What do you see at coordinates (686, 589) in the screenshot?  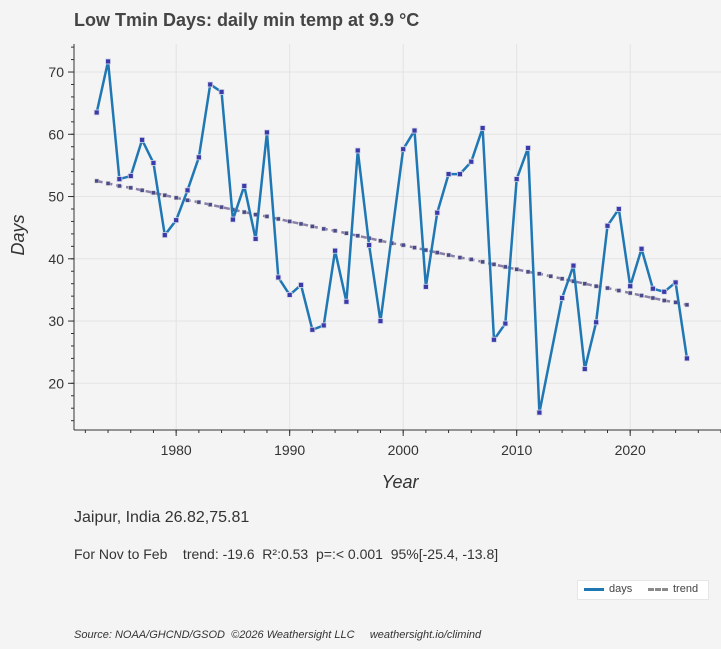 I see `legend-label-trend: trend` at bounding box center [686, 589].